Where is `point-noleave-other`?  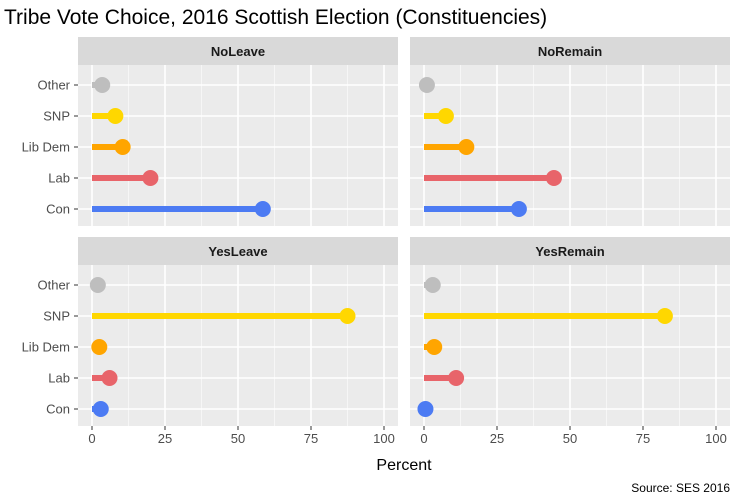
point-noleave-other is located at coordinates (102, 85).